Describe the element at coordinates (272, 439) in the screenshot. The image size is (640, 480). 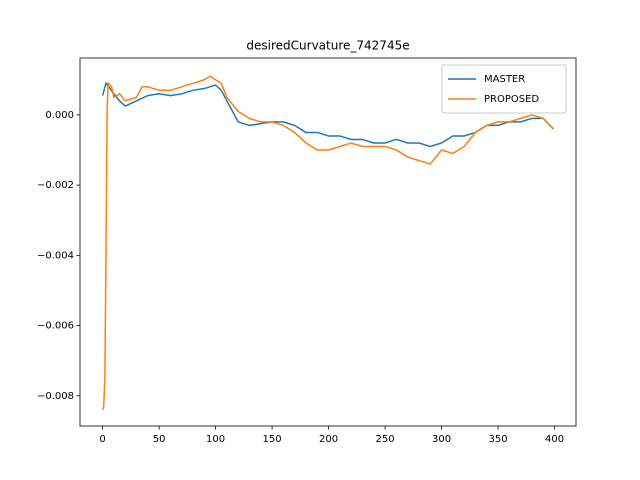
I see `x-tick-label: 150` at that location.